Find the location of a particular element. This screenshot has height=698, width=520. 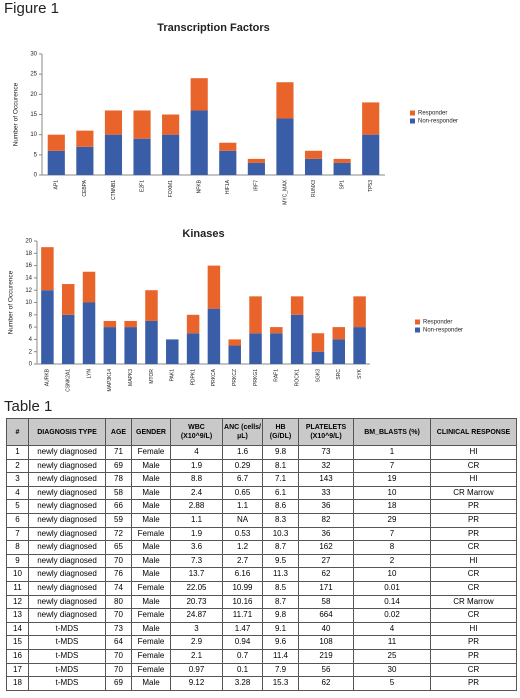

table-cell: 3 is located at coordinates (196, 629).